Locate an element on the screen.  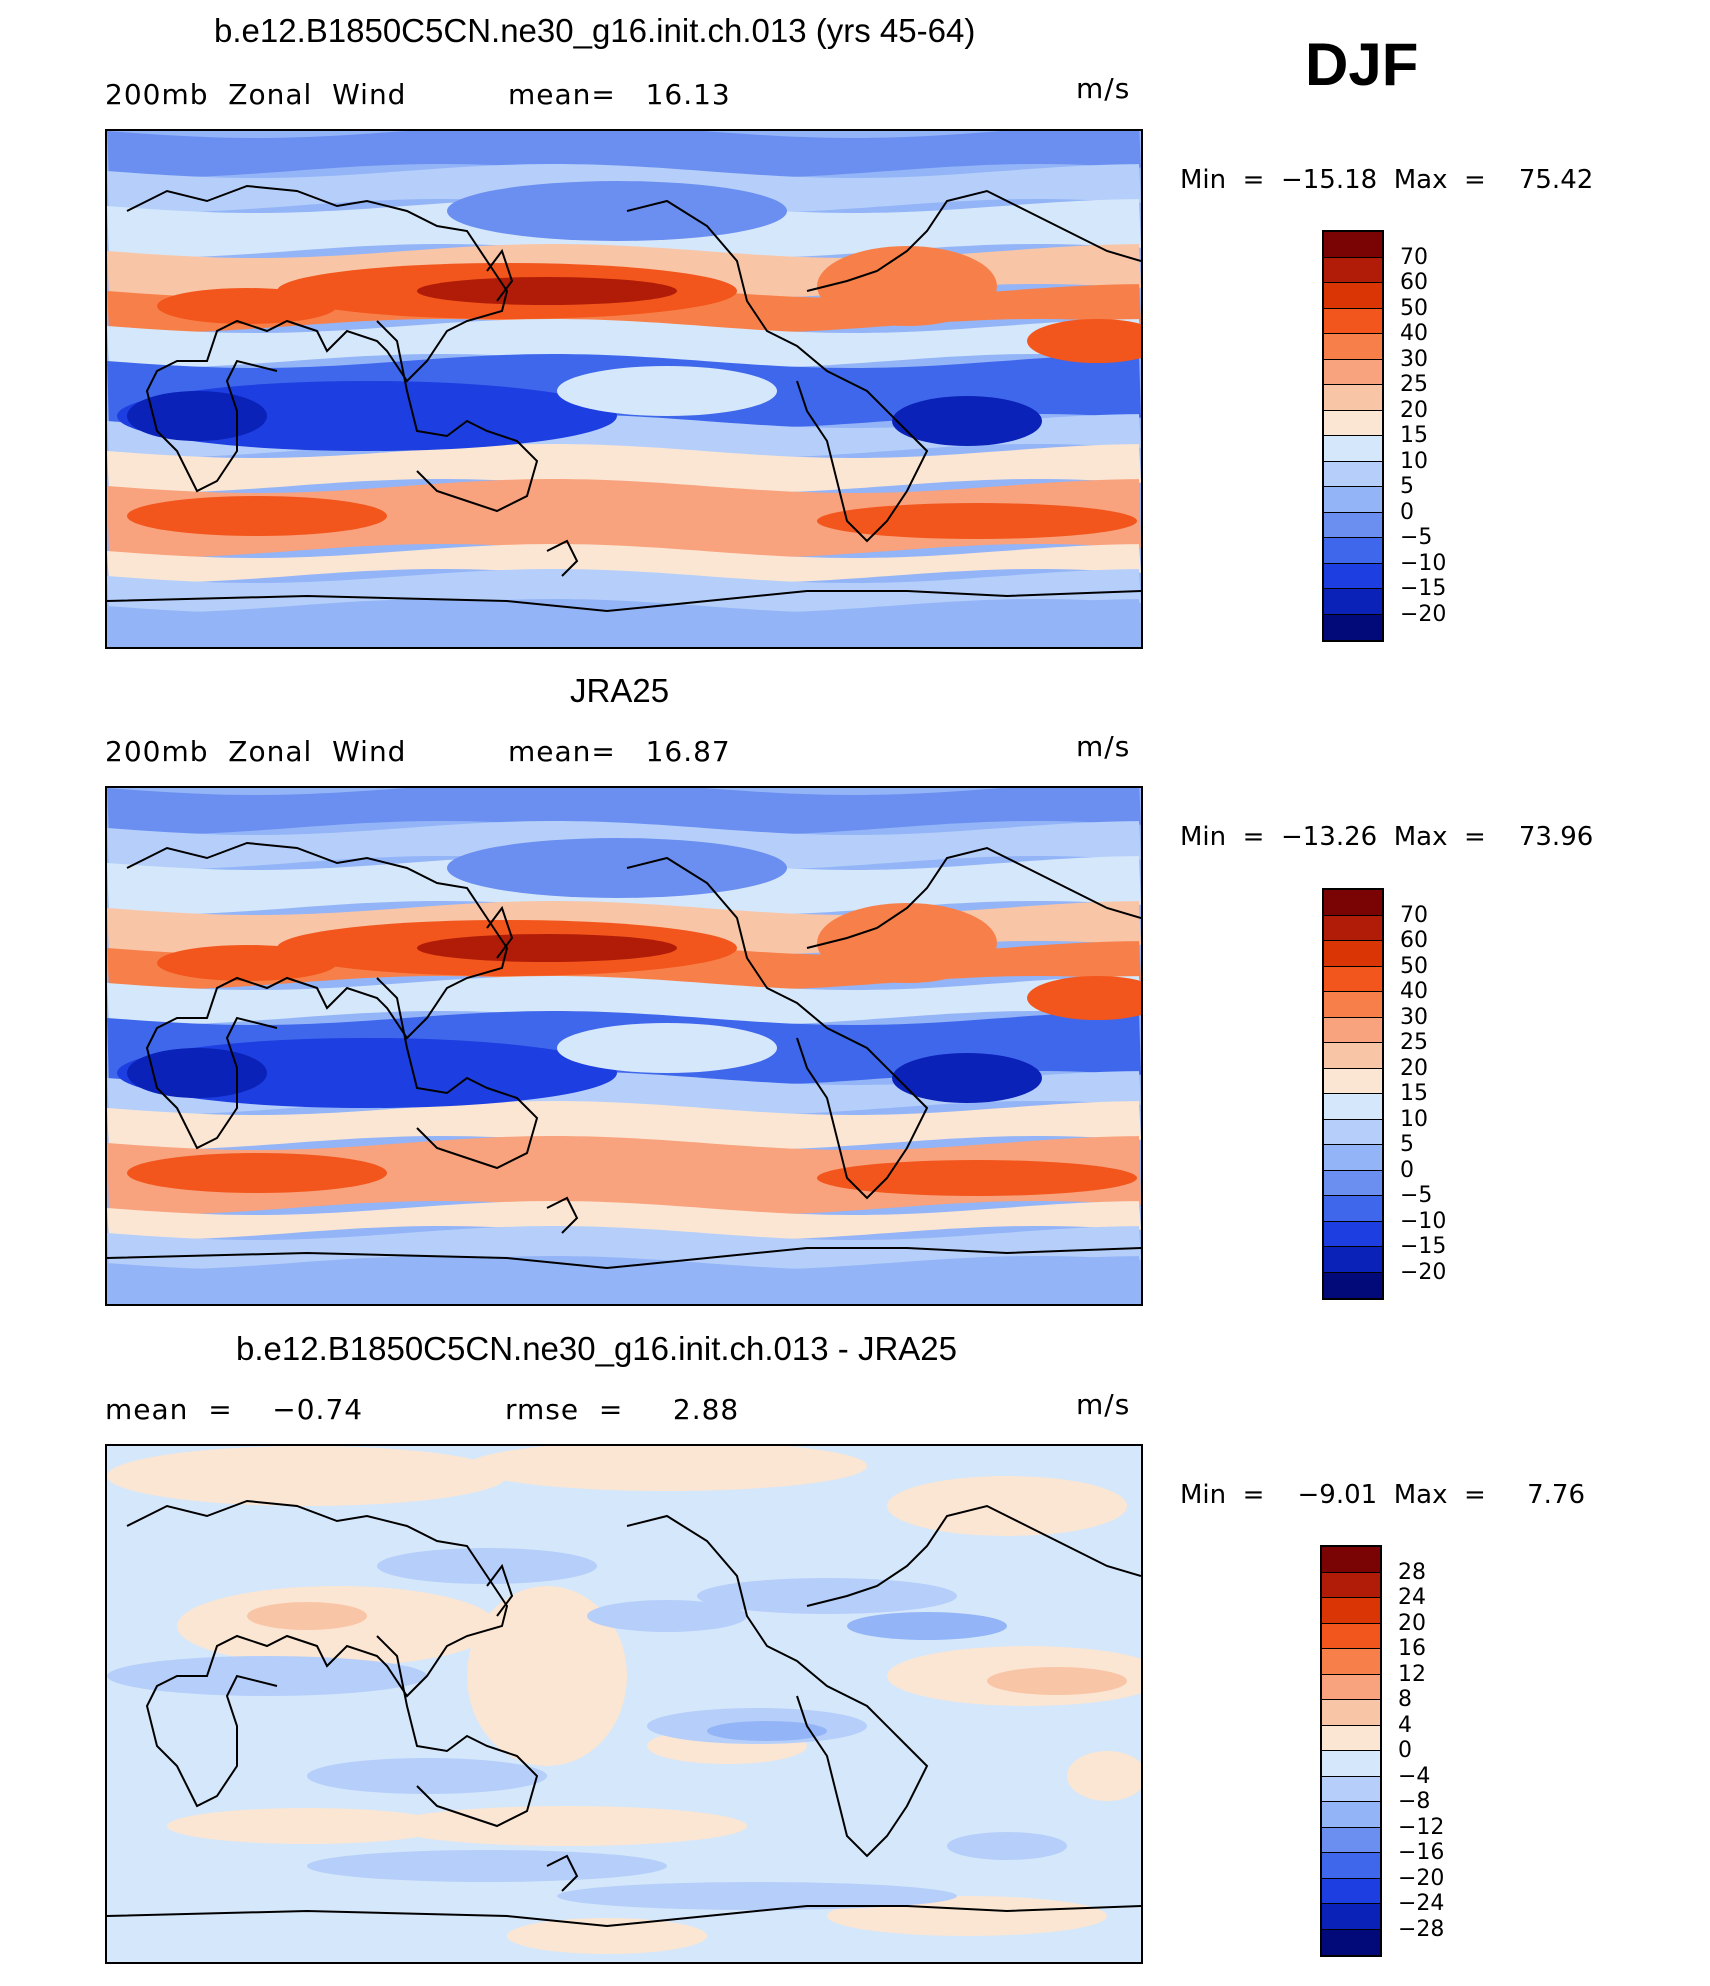
colorbar-tick-label: 60 is located at coordinates (1414, 282).